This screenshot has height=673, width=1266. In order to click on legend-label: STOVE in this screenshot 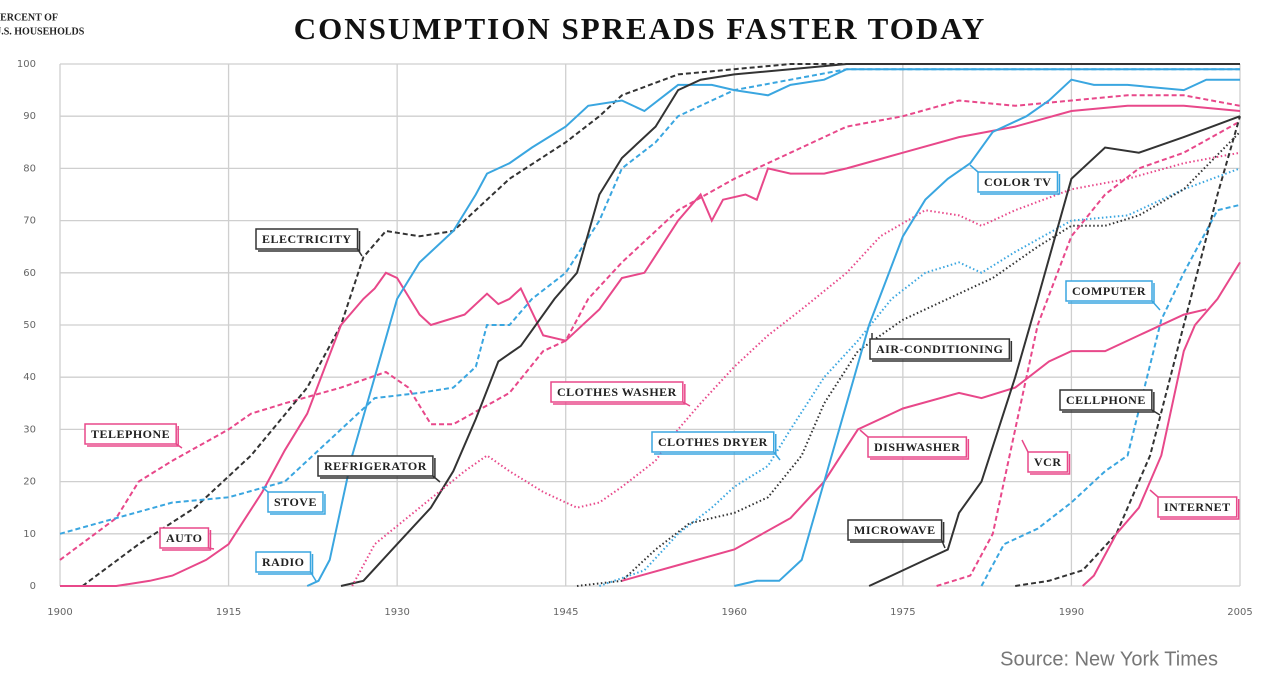, I will do `click(295, 502)`.